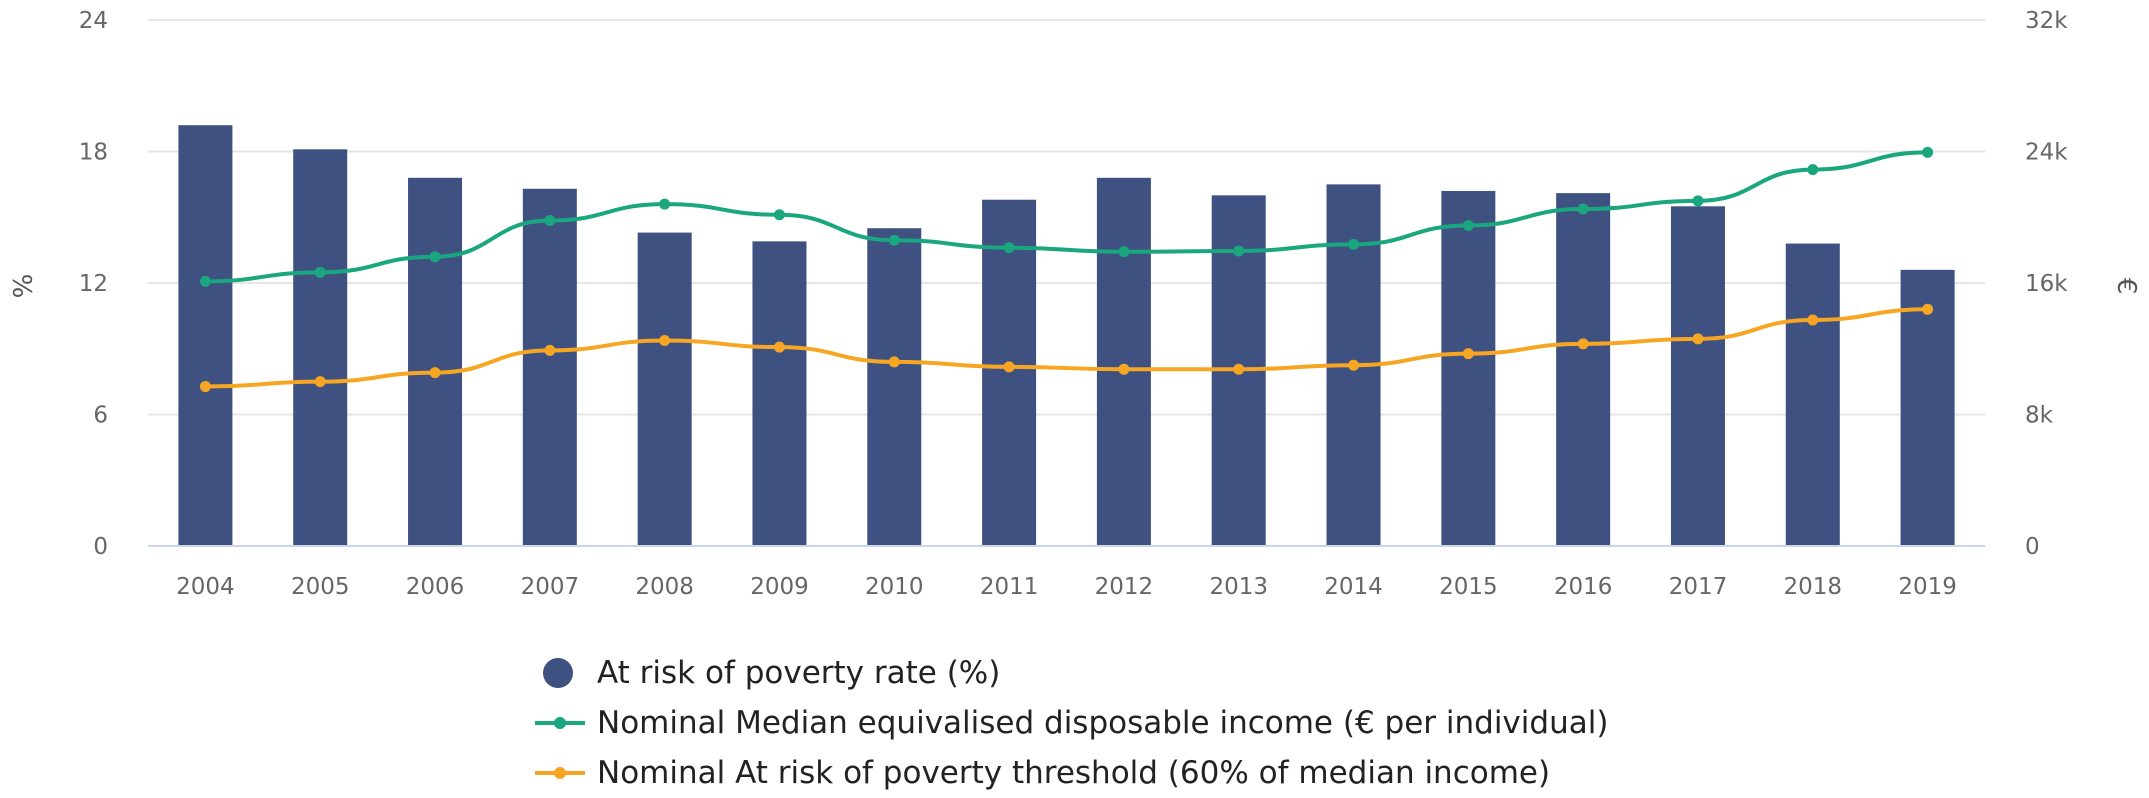  What do you see at coordinates (664, 587) in the screenshot?
I see `x-tick-label: 2008` at bounding box center [664, 587].